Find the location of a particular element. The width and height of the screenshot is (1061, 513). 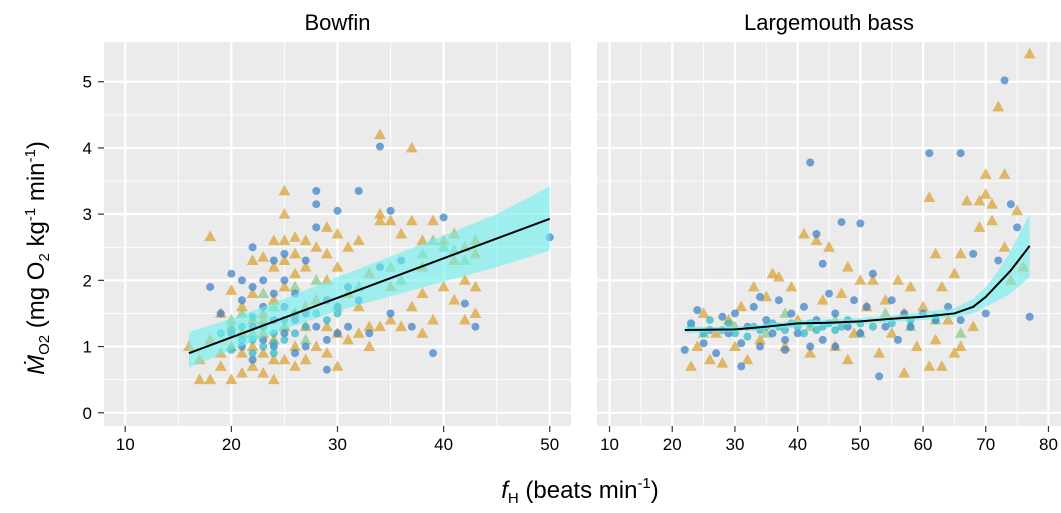

x-tick-label: 50 is located at coordinates (860, 444).